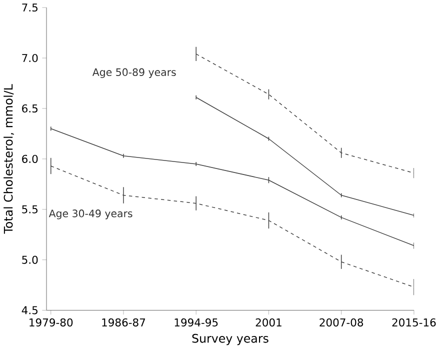  Describe the element at coordinates (30, 108) in the screenshot. I see `y-tick-label: 6.5` at that location.